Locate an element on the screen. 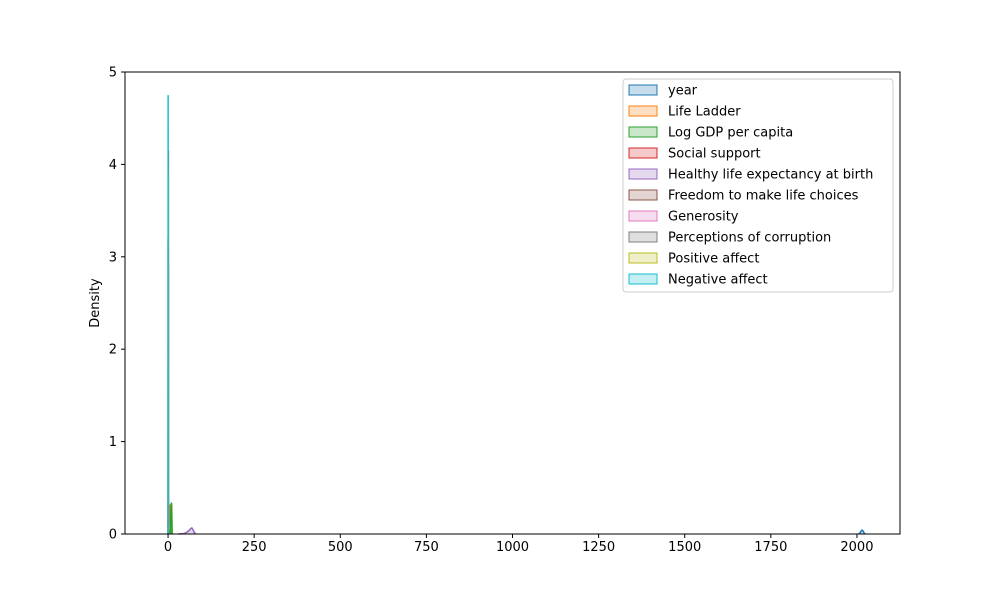  legend-label: Healthy life expectancy at birth is located at coordinates (770, 175).